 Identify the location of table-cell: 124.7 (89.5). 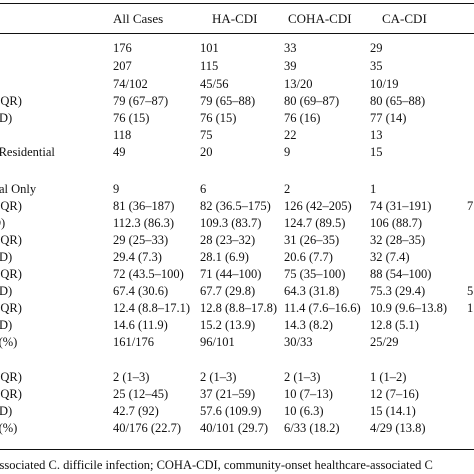
(315, 223).